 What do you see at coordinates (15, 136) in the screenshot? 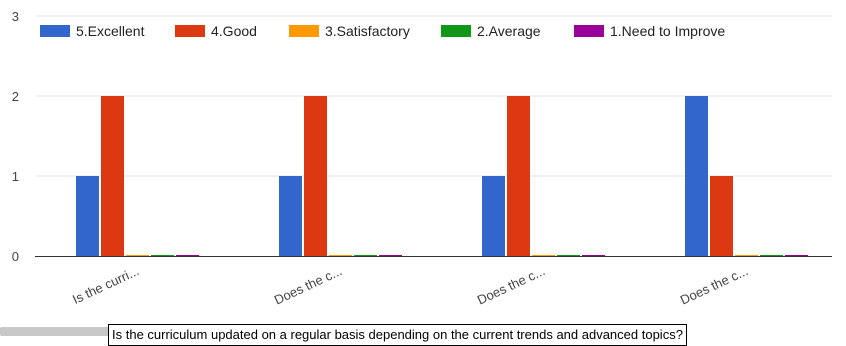
I see `y-axis-ticks: 0 1 2 3` at bounding box center [15, 136].